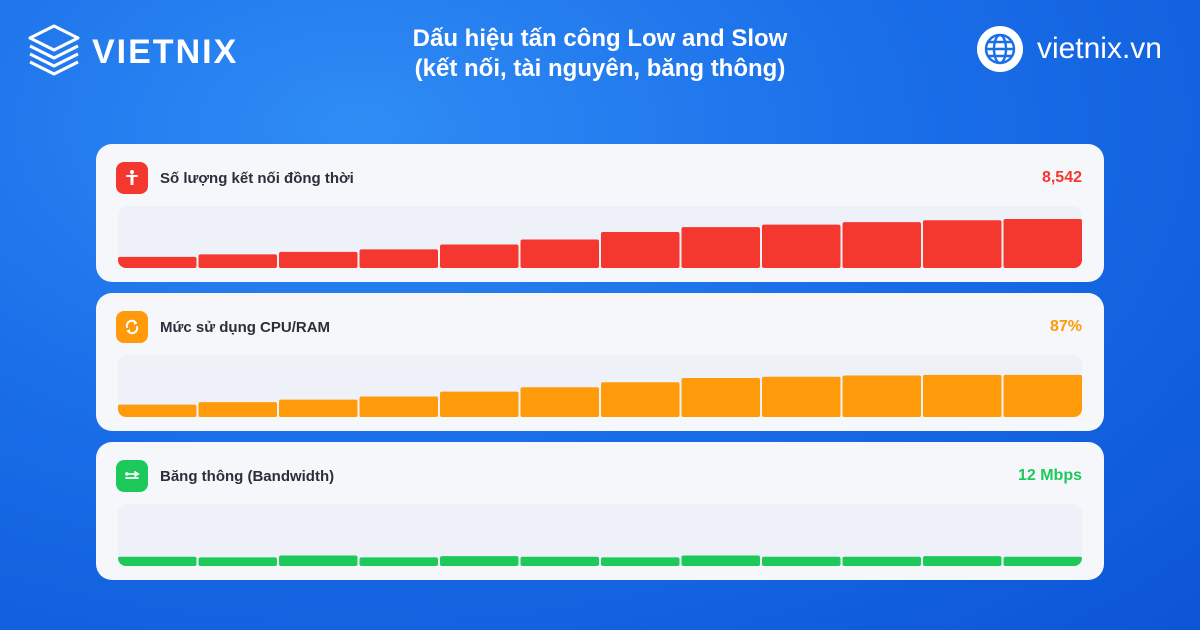 The height and width of the screenshot is (630, 1200). I want to click on cpu-ram-value: 87%, so click(1065, 326).